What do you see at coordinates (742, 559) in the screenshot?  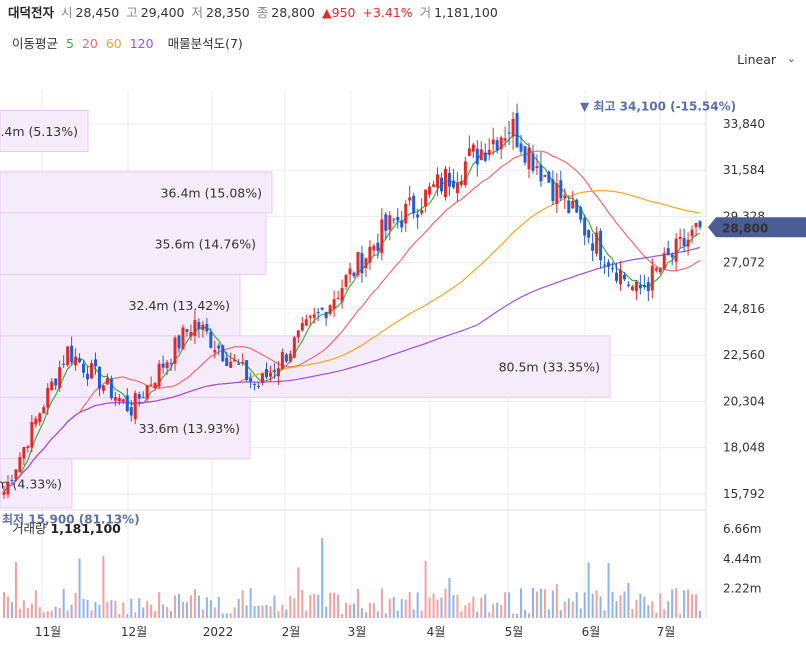 I see `volume-tick-label: 4.44m` at bounding box center [742, 559].